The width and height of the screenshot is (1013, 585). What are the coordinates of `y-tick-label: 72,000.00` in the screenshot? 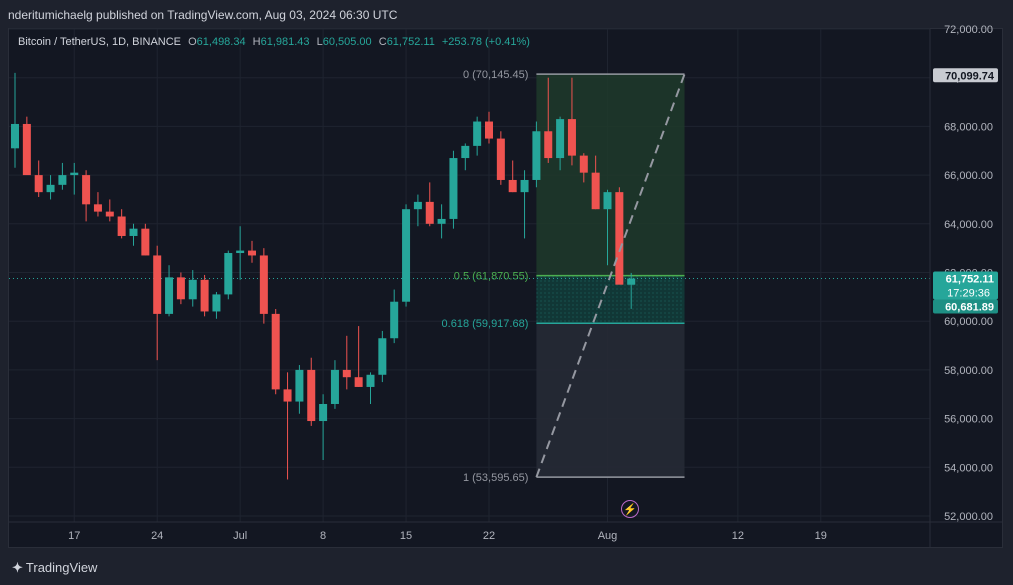 It's located at (968, 30).